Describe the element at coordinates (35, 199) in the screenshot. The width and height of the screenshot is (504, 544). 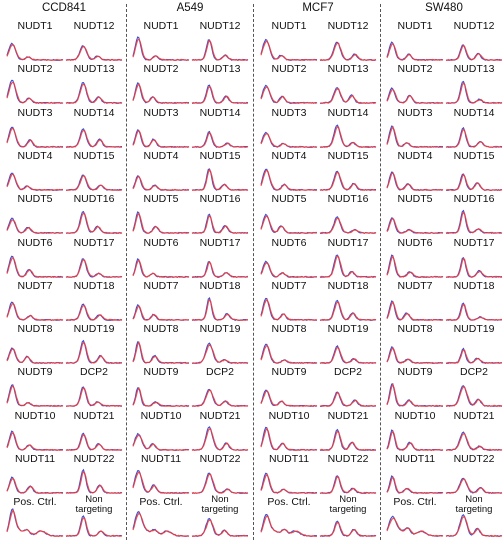
I see `histogram-label: NUDT5` at that location.